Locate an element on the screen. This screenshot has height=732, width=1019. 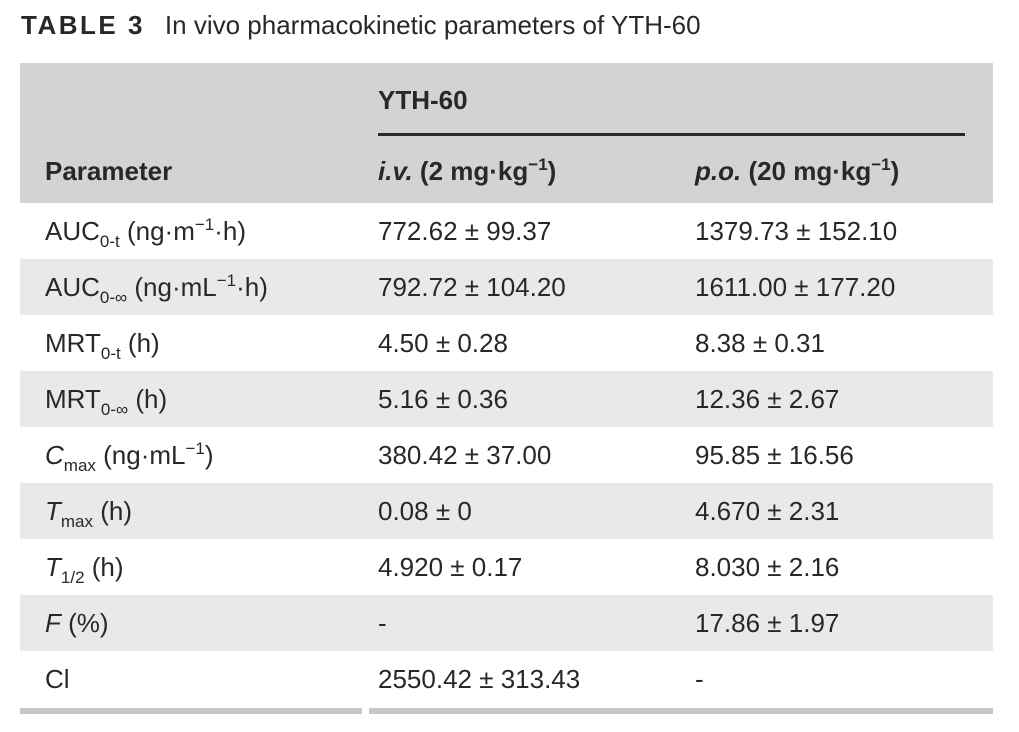
table-row: MRT0-∞ (h) 5.16 ± 0.36 12.36 ± 2.67 is located at coordinates (506, 399).